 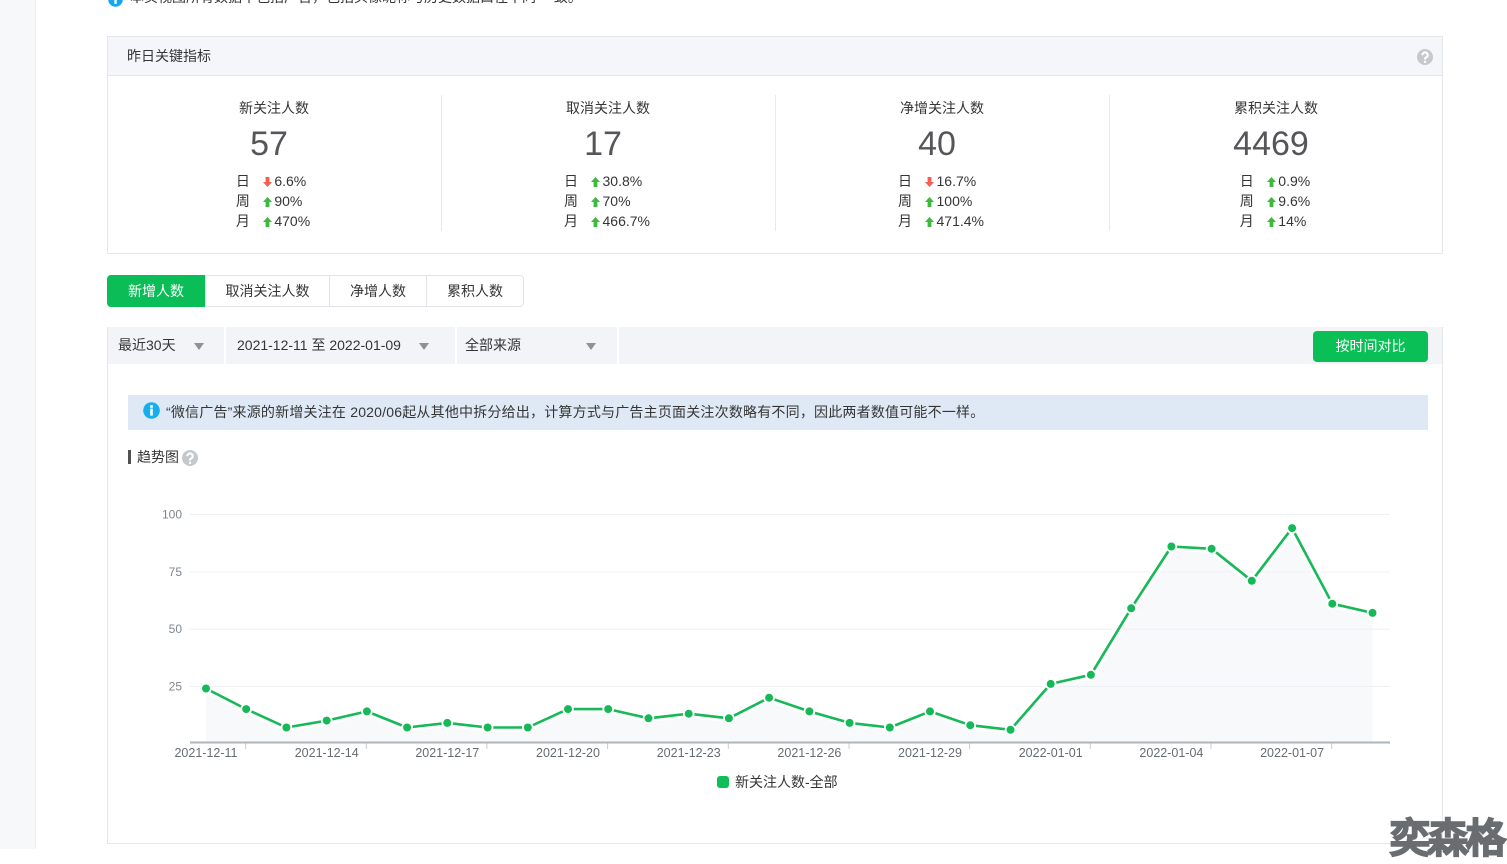 I want to click on svg-text: 2021-12-11, so click(x=205, y=753).